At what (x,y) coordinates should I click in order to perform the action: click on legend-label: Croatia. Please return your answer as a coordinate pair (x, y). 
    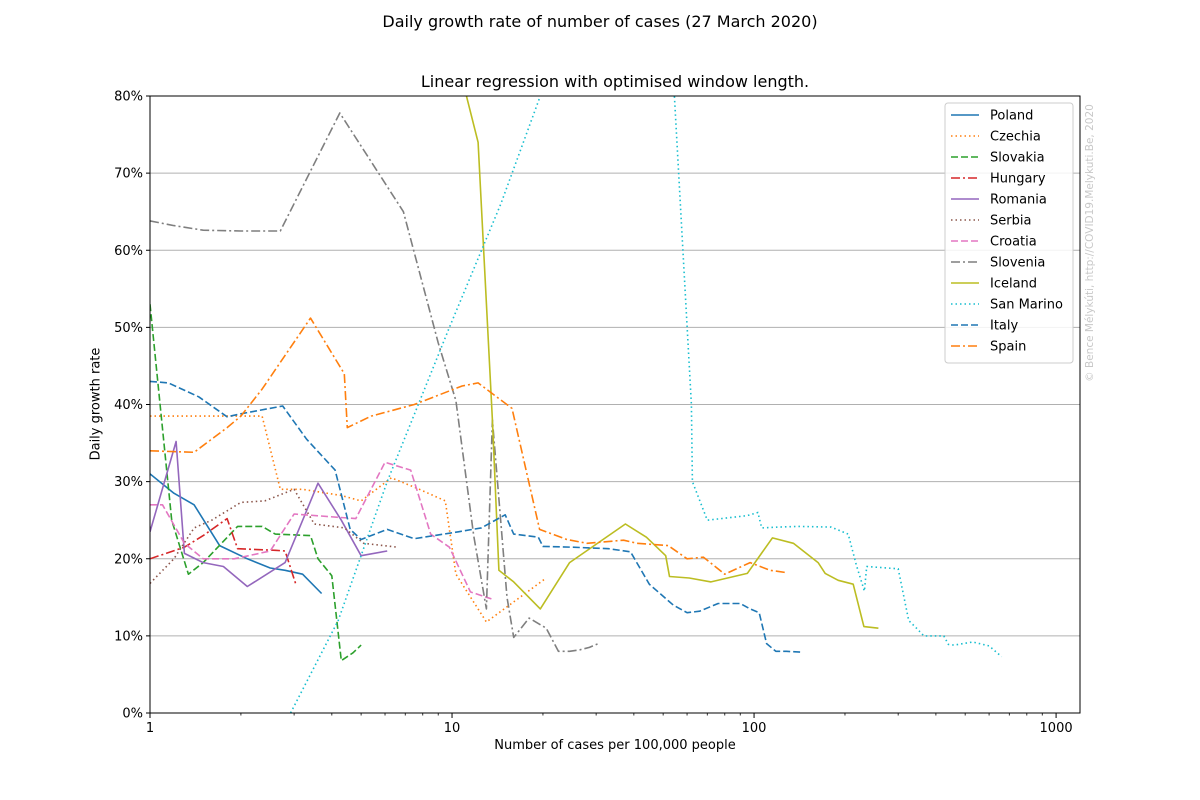
    Looking at the image, I should click on (1013, 242).